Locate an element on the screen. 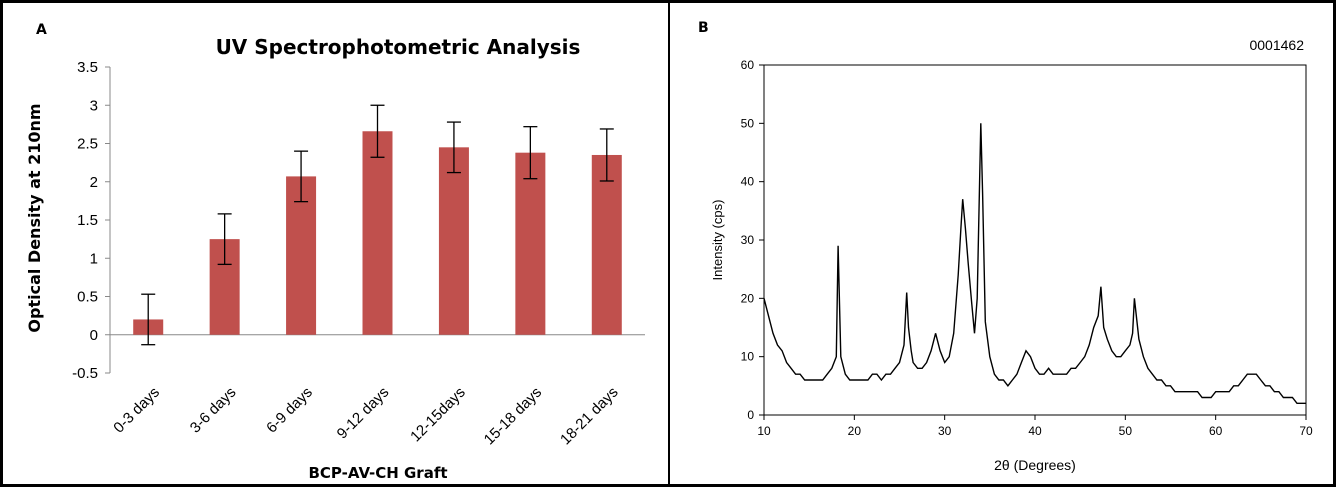 The height and width of the screenshot is (487, 1336). chart-title: UV Spectrophotometric Analysis is located at coordinates (398, 47).